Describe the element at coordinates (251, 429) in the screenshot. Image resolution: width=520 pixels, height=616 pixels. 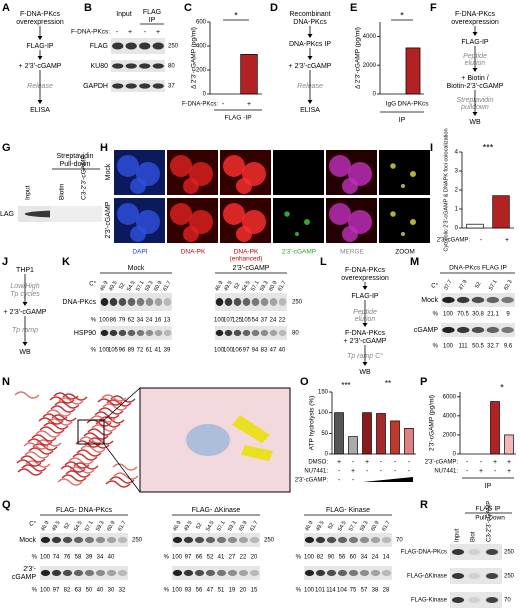
I see `sheet` at that location.